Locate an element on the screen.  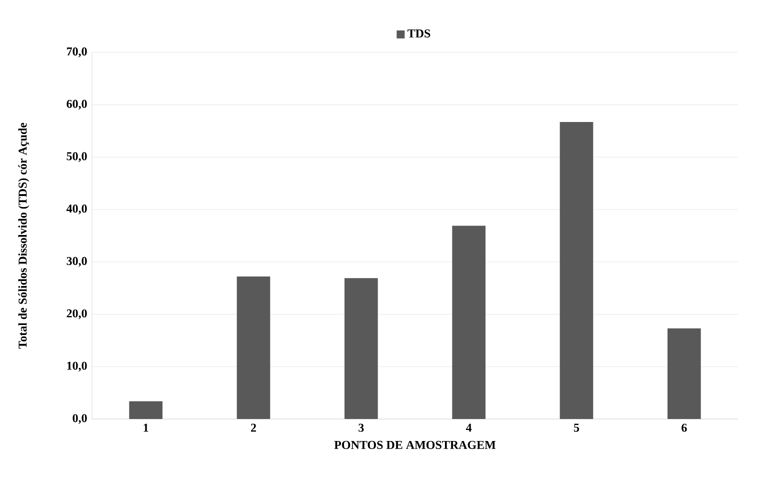
legend-label: TDS is located at coordinates (419, 33).